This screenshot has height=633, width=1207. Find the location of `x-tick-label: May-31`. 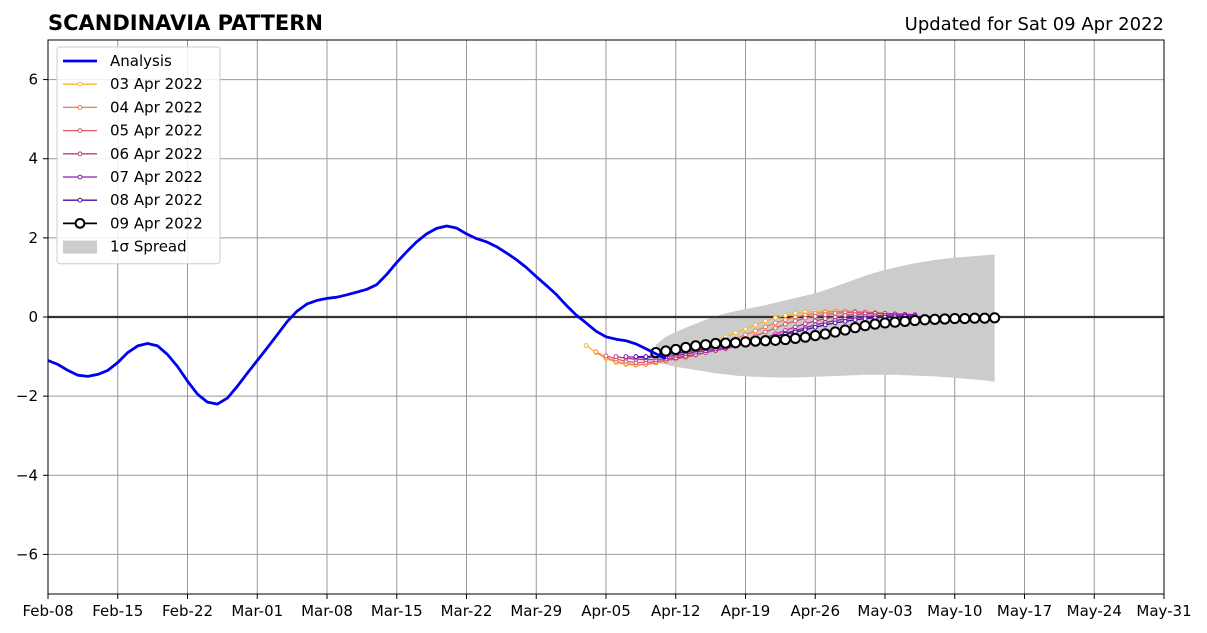

x-tick-label: May-31 is located at coordinates (1163, 611).